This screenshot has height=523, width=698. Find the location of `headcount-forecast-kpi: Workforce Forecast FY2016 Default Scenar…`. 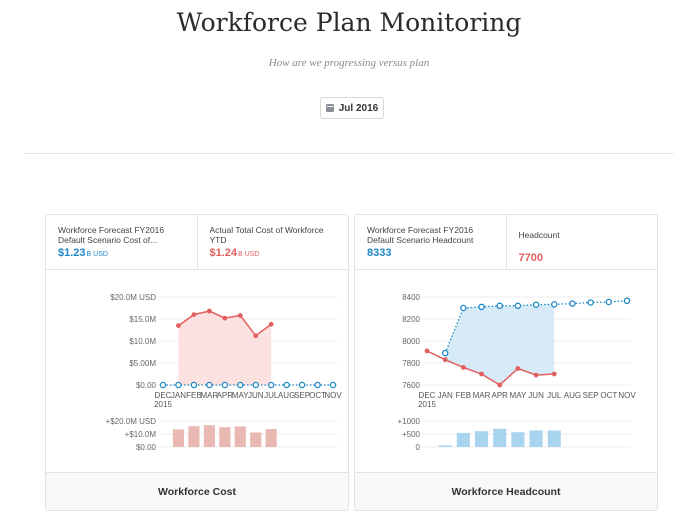

headcount-forecast-kpi: Workforce Forecast FY2016 Default Scenar… is located at coordinates (430, 242).